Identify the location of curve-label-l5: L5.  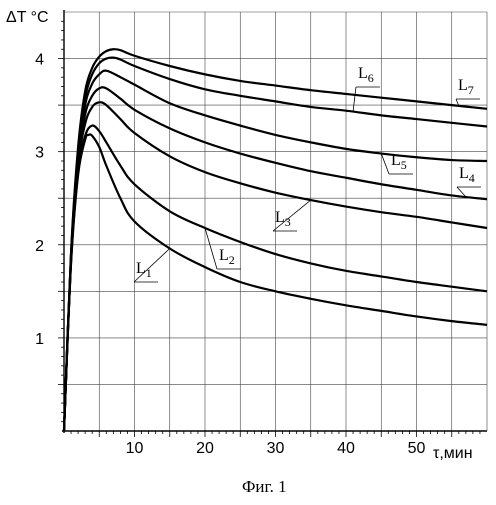
(397, 163).